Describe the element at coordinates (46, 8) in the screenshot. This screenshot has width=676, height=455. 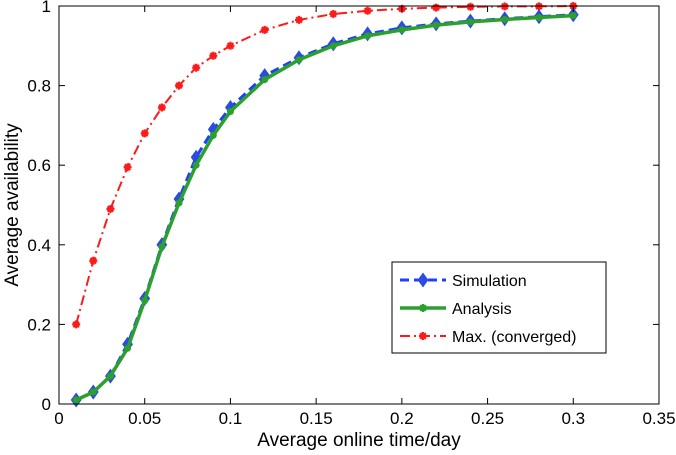
I see `y-tick-label: 1` at that location.